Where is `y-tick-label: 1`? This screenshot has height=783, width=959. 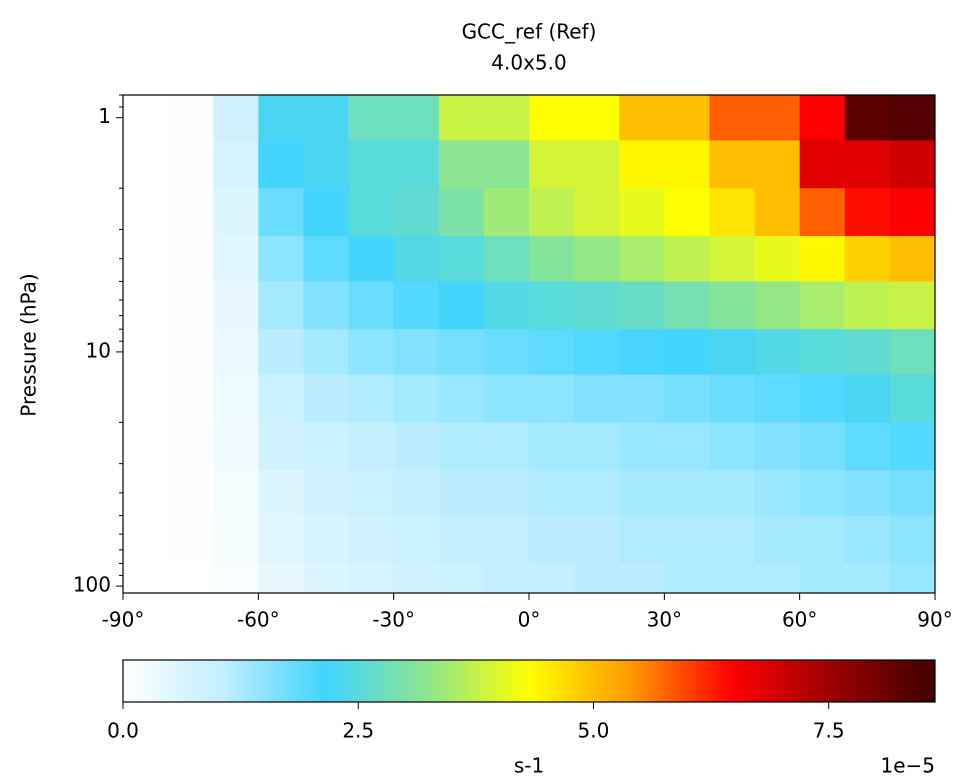
y-tick-label: 1 is located at coordinates (104, 116).